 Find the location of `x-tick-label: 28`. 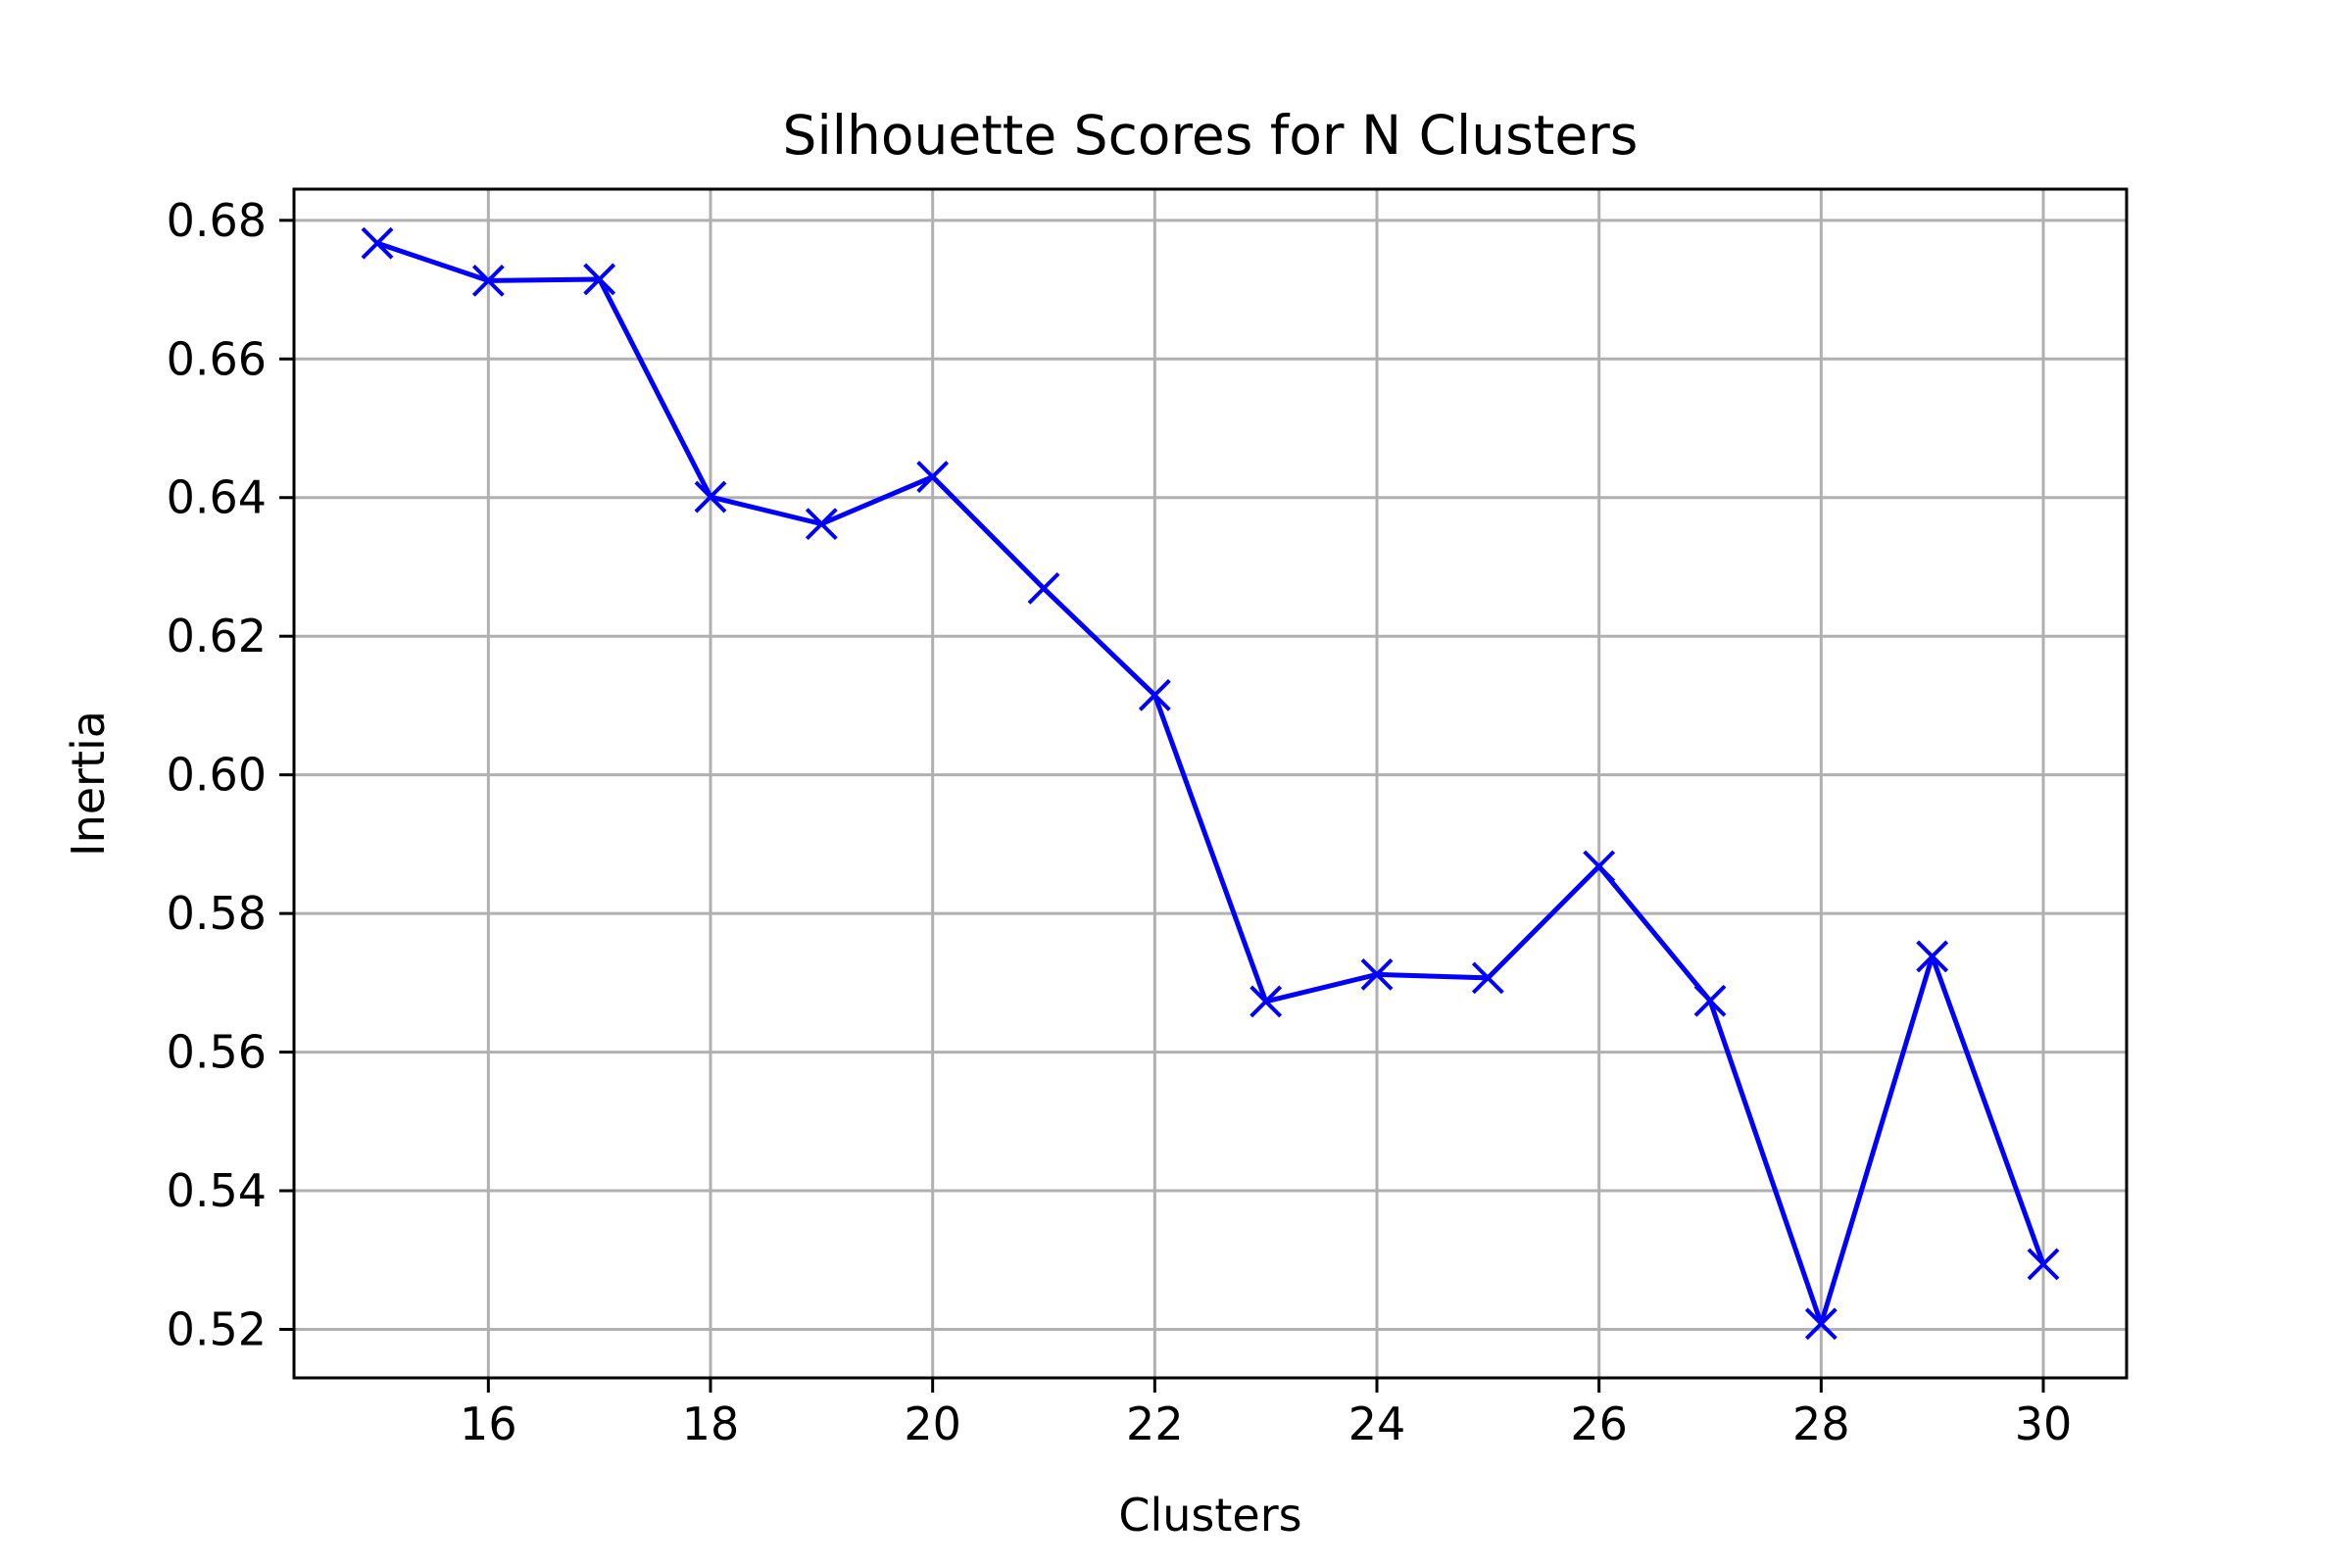

x-tick-label: 28 is located at coordinates (1821, 1423).